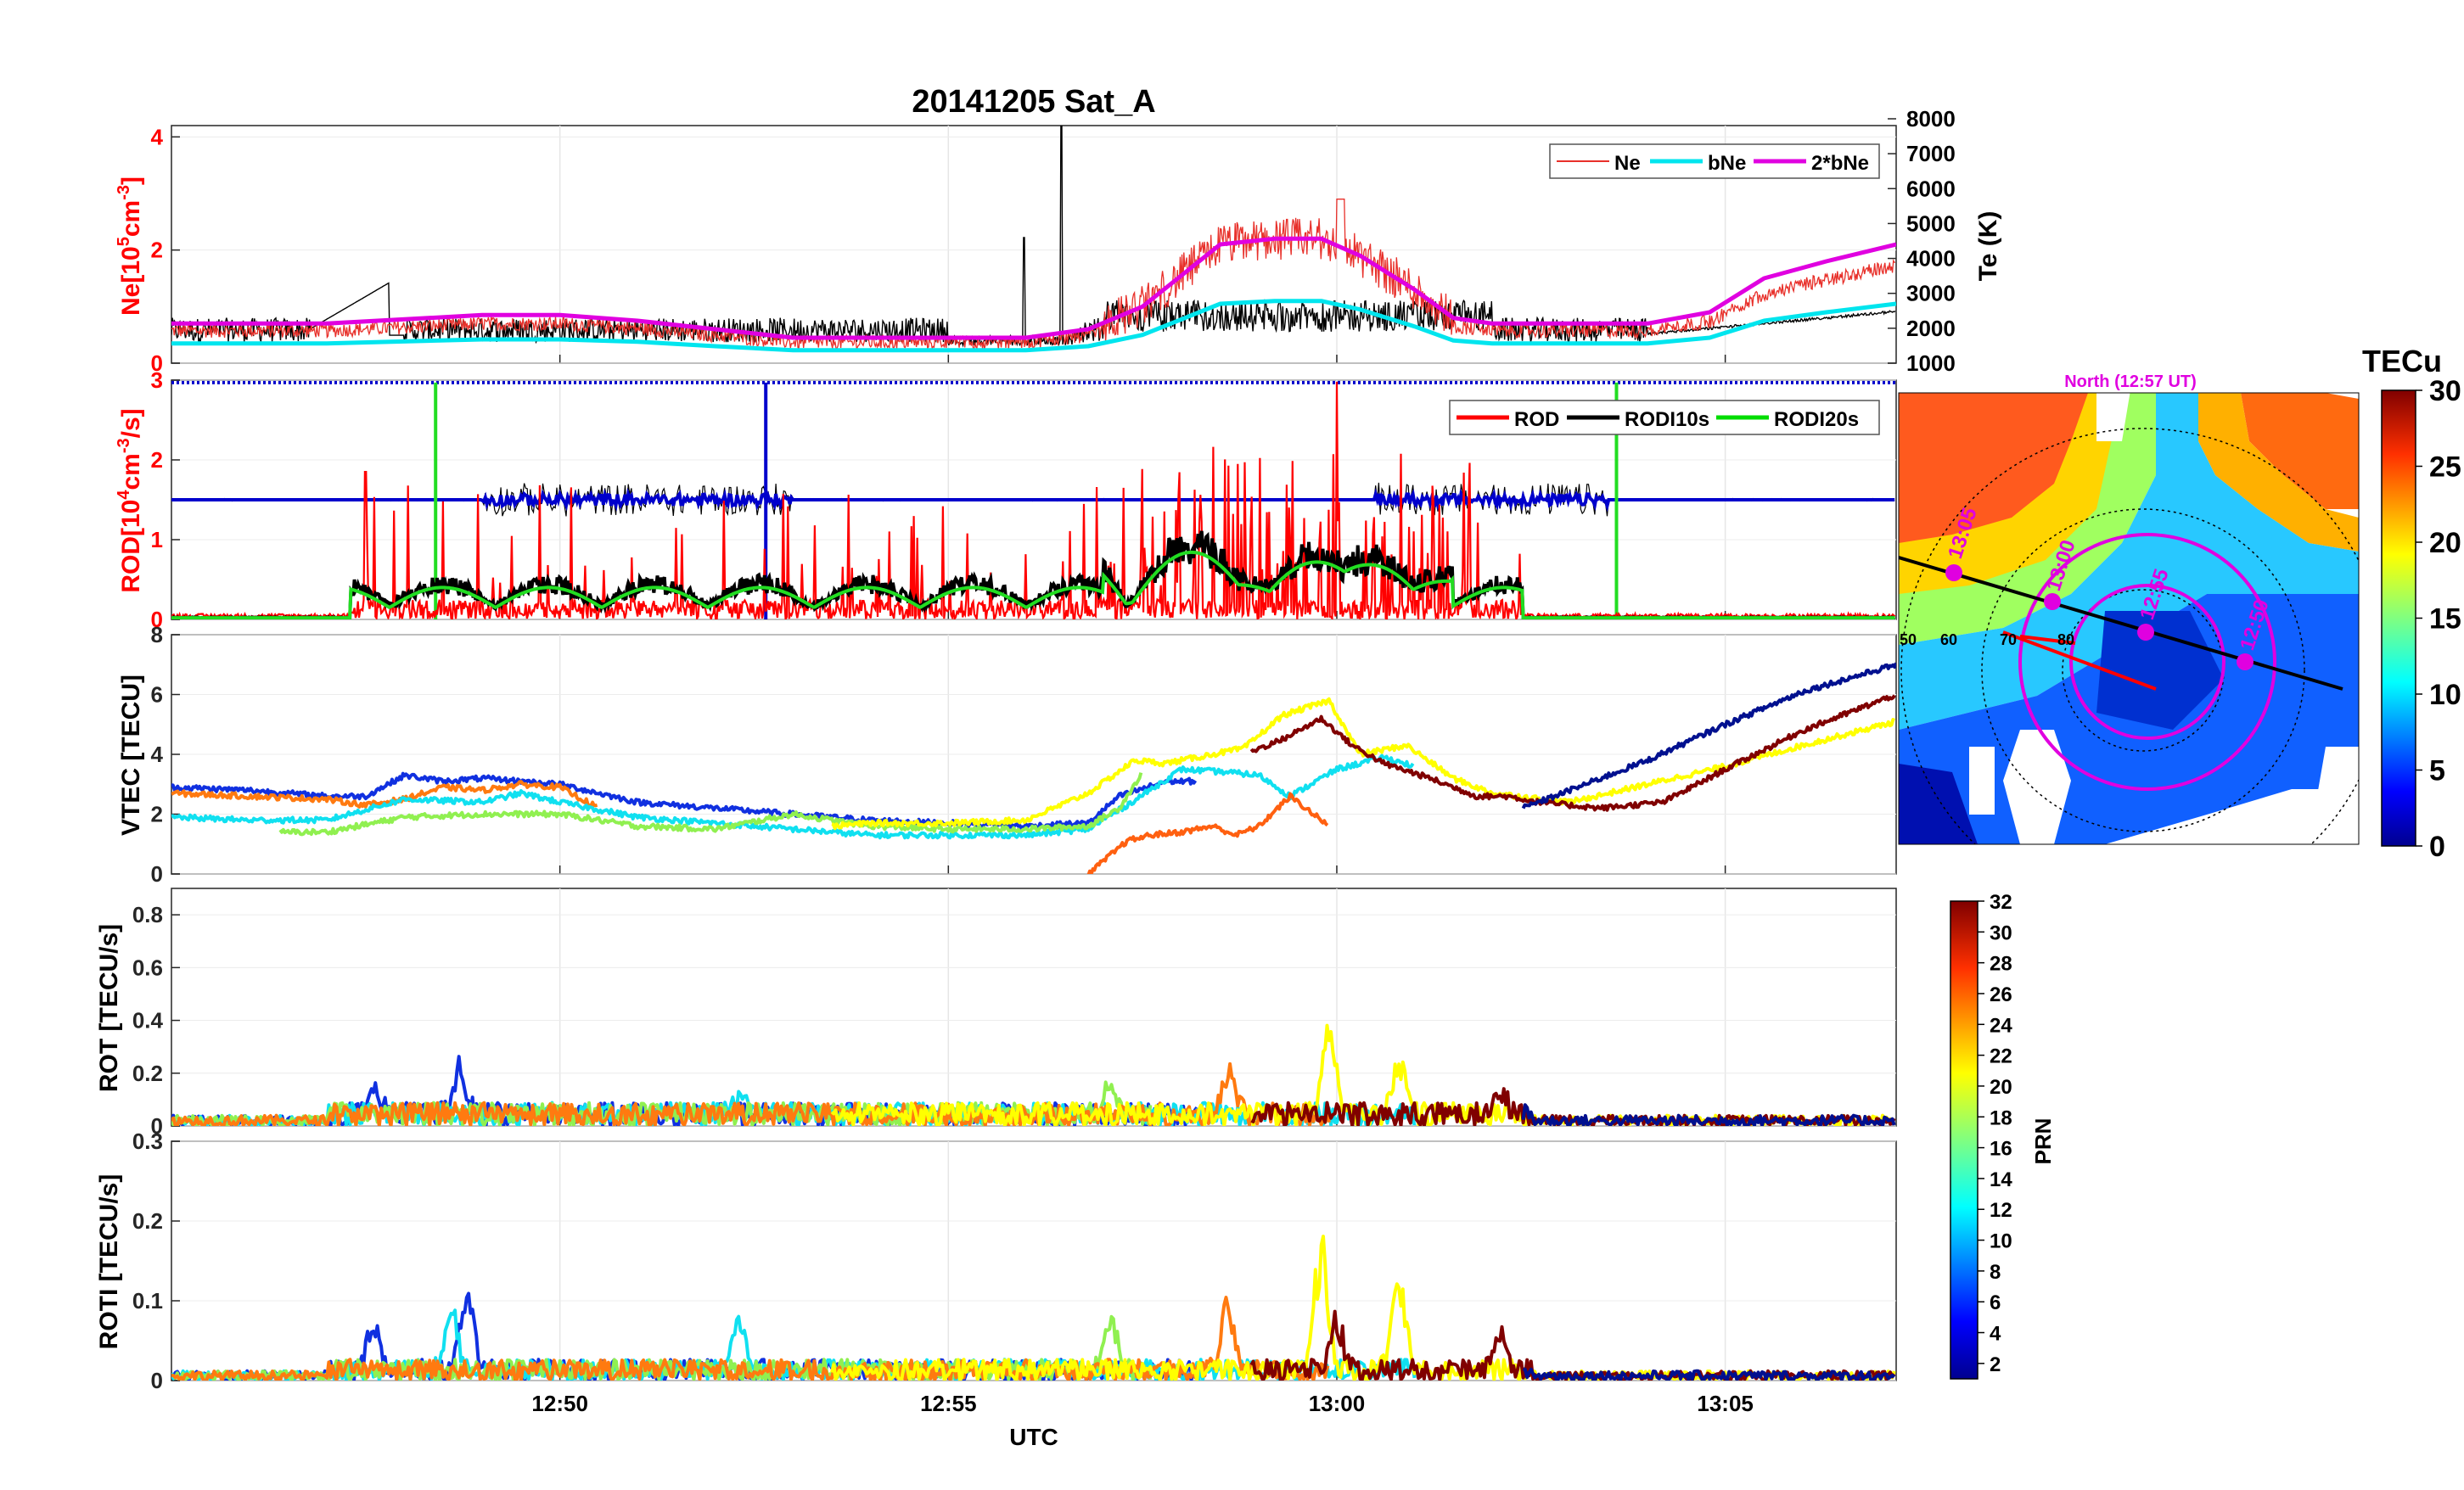 This screenshot has width=2464, height=1490. I want to click on map-lat-80: 80, so click(2065, 639).